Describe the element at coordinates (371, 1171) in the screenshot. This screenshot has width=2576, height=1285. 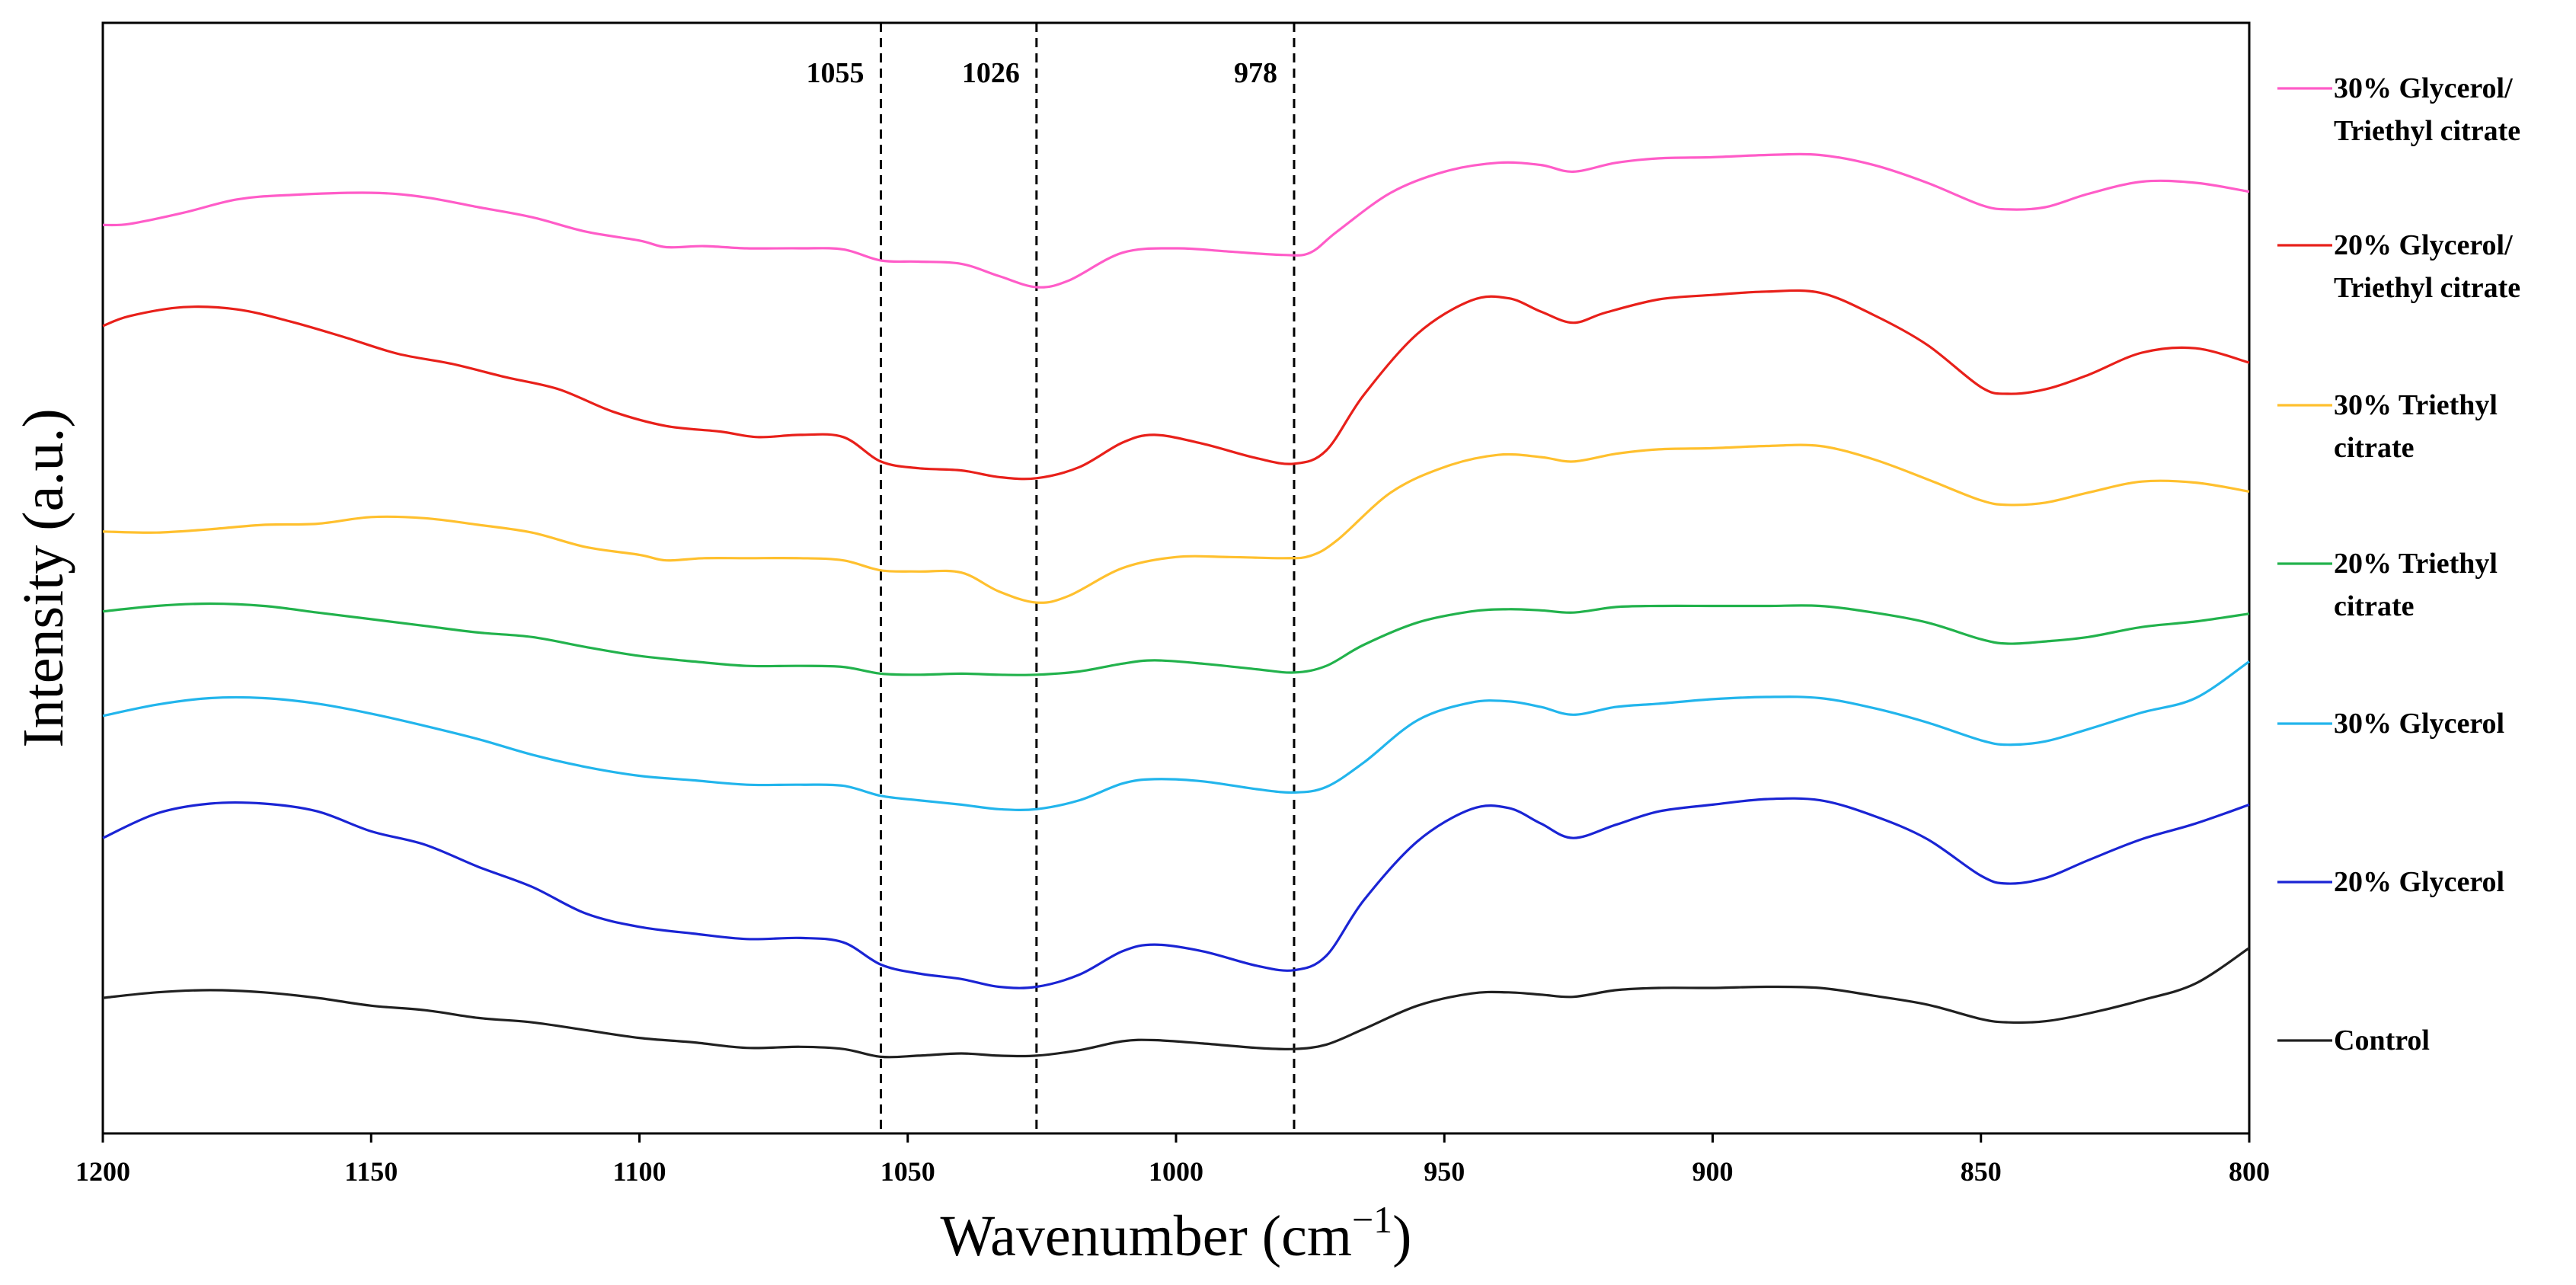
I see `x-tick-label-1150: 1150` at that location.